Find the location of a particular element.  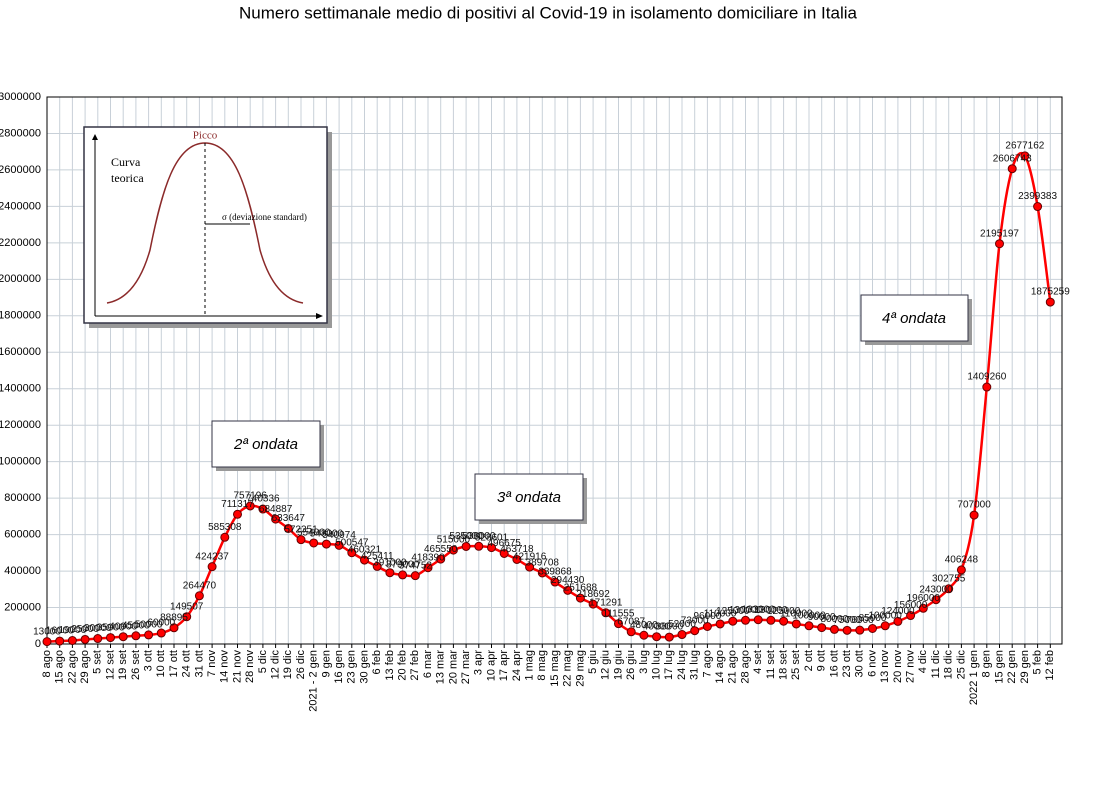

data-label: 528601 is located at coordinates (492, 537).